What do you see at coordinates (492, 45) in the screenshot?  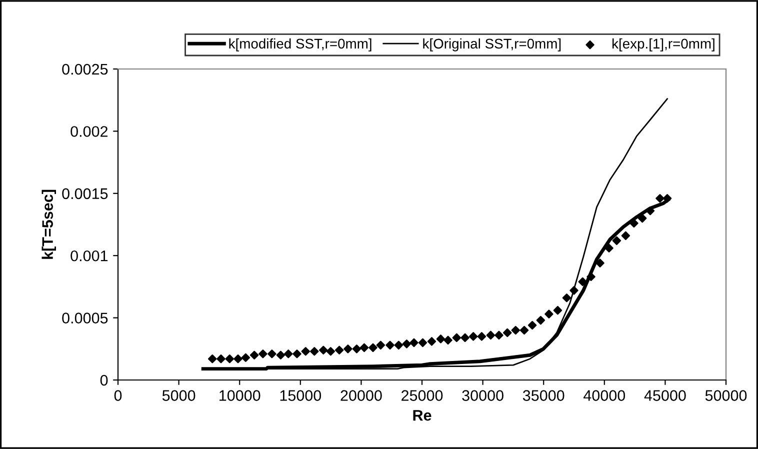 I see `legend-label: k[Original SST,r=0mm]` at bounding box center [492, 45].